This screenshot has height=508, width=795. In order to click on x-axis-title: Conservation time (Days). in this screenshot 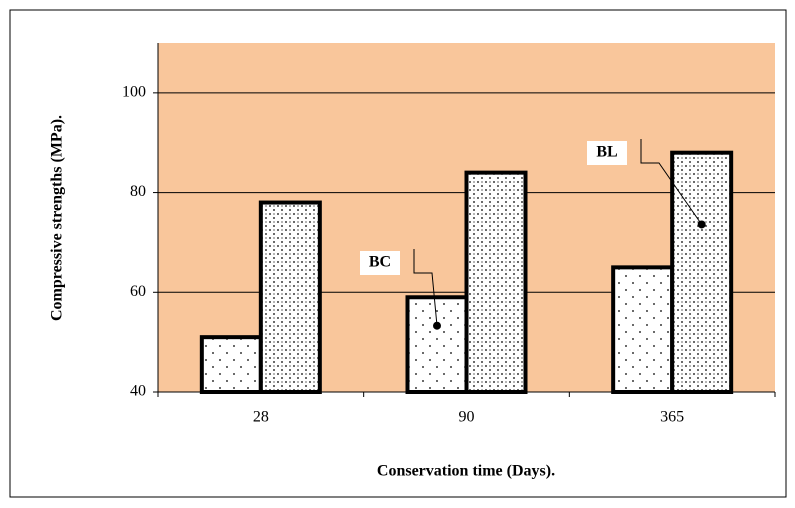, I will do `click(466, 471)`.